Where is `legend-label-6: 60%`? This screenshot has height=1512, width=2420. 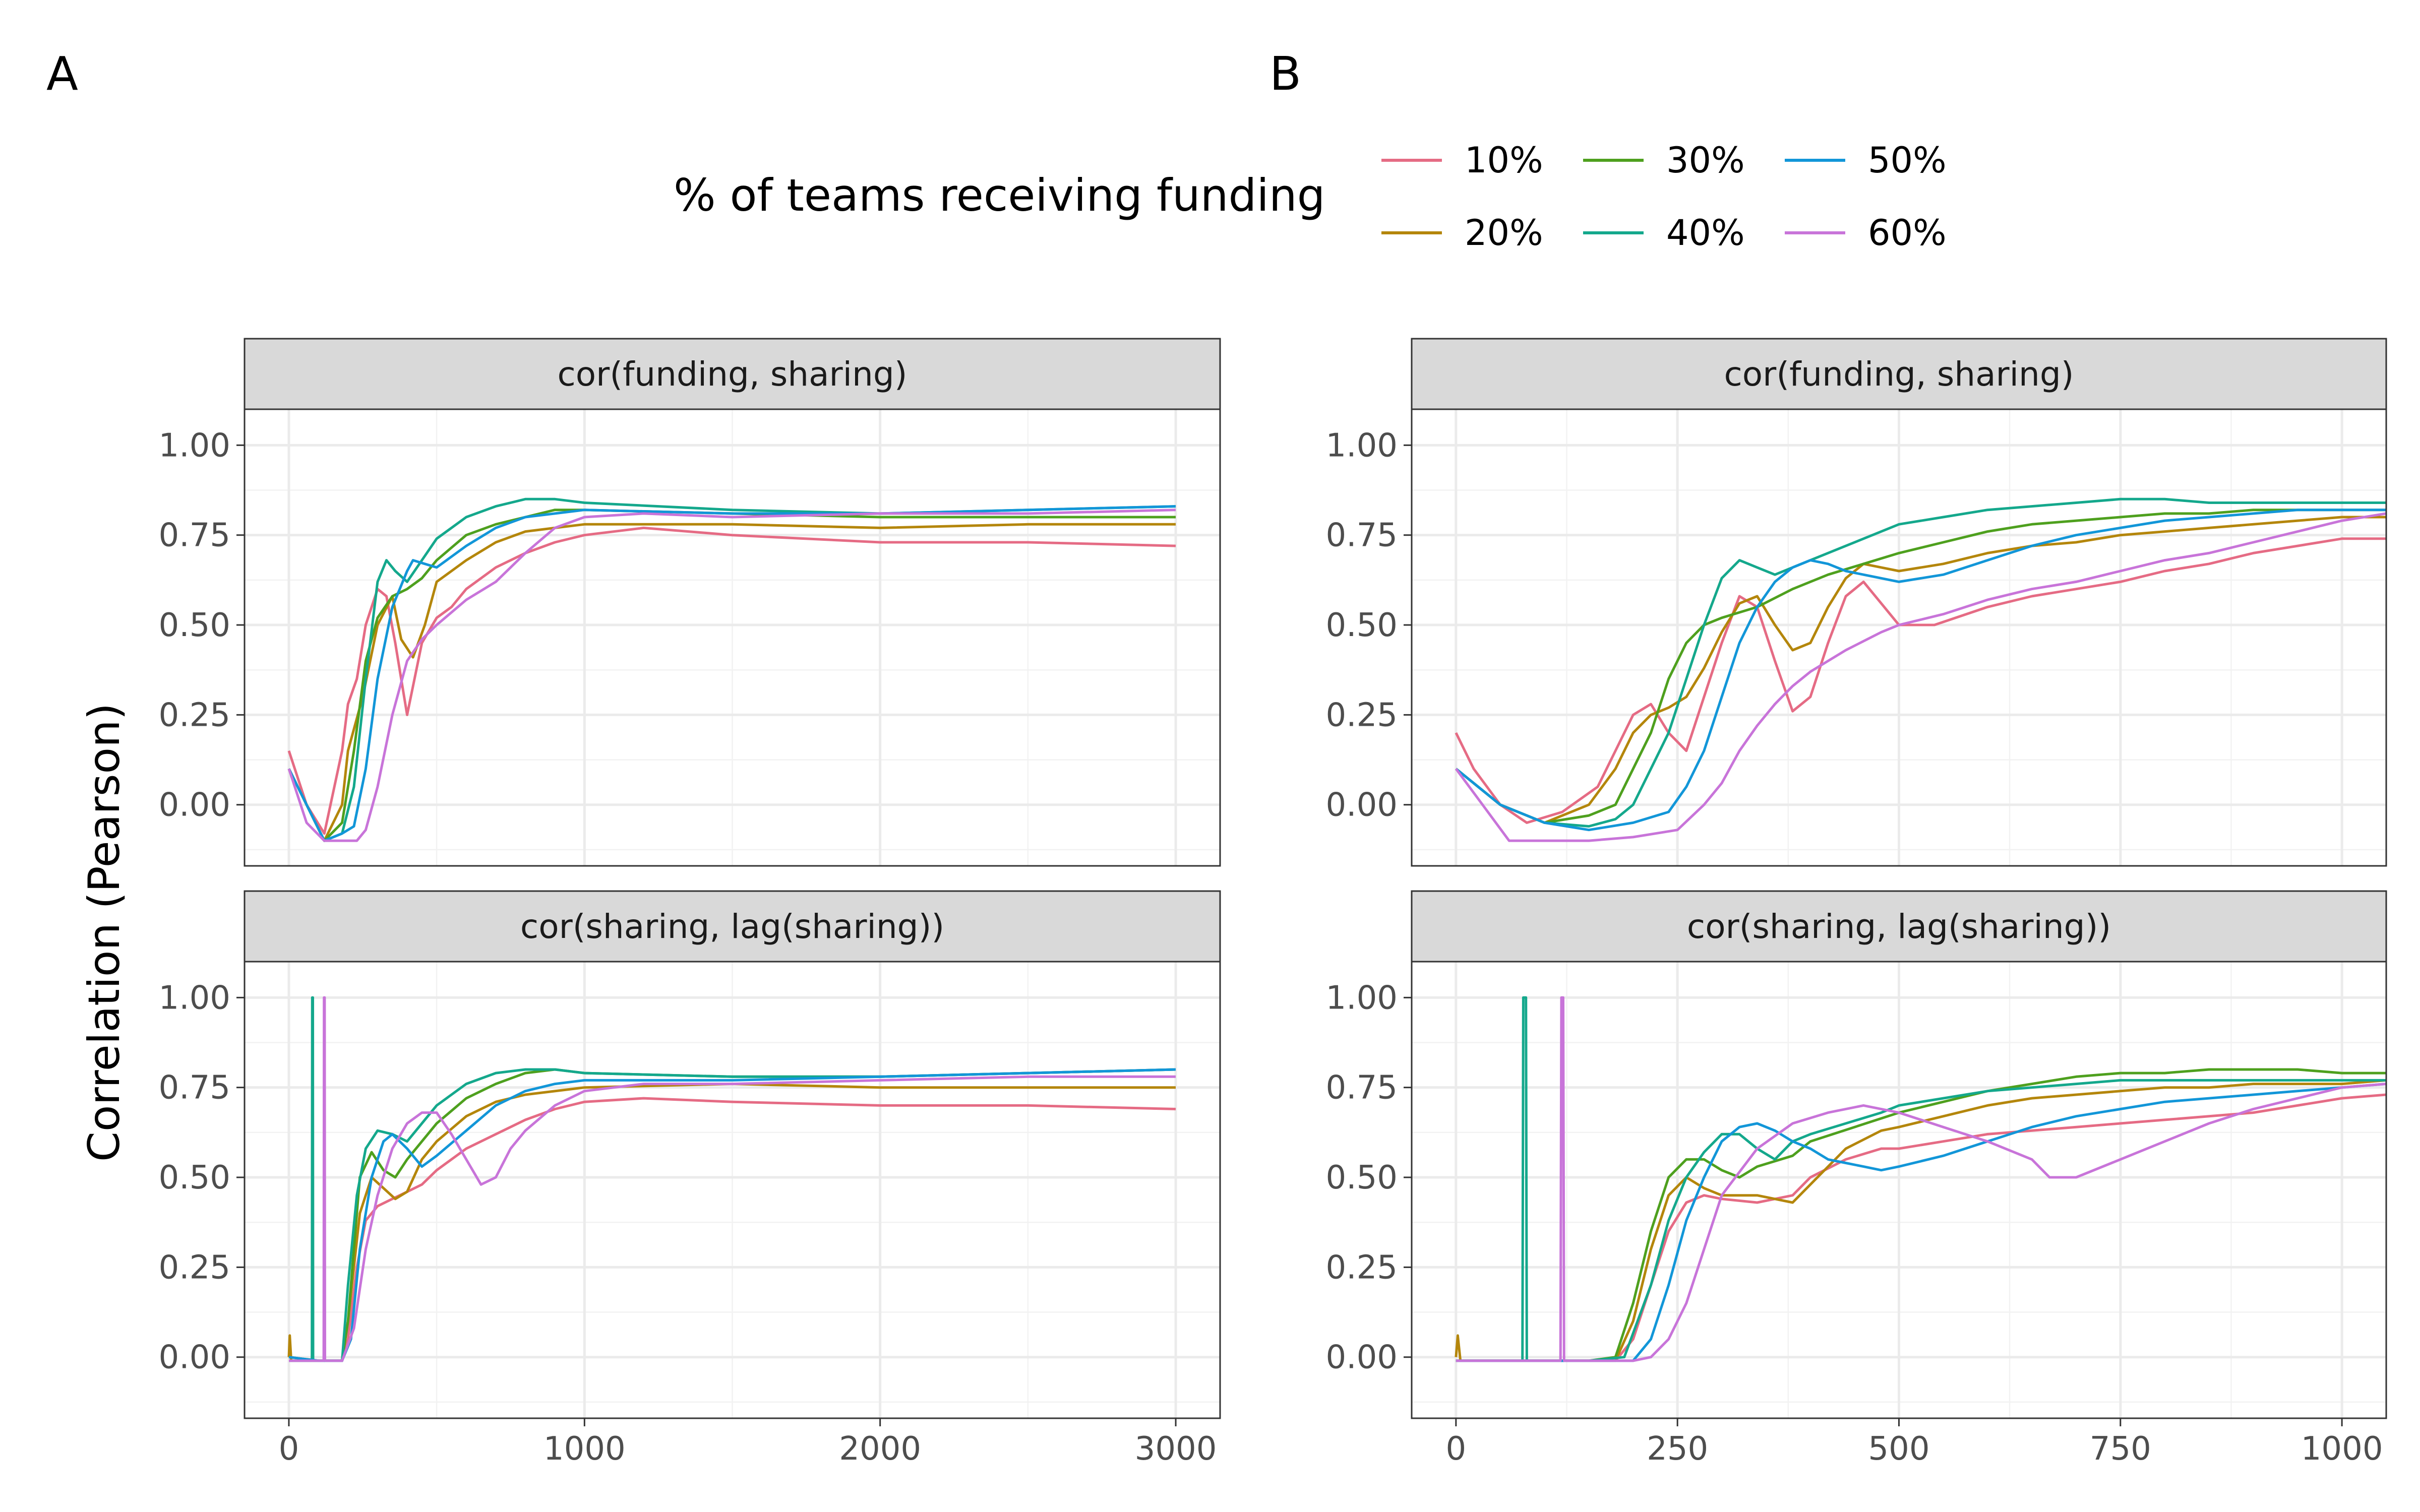
legend-label-6: 60% is located at coordinates (1907, 233).